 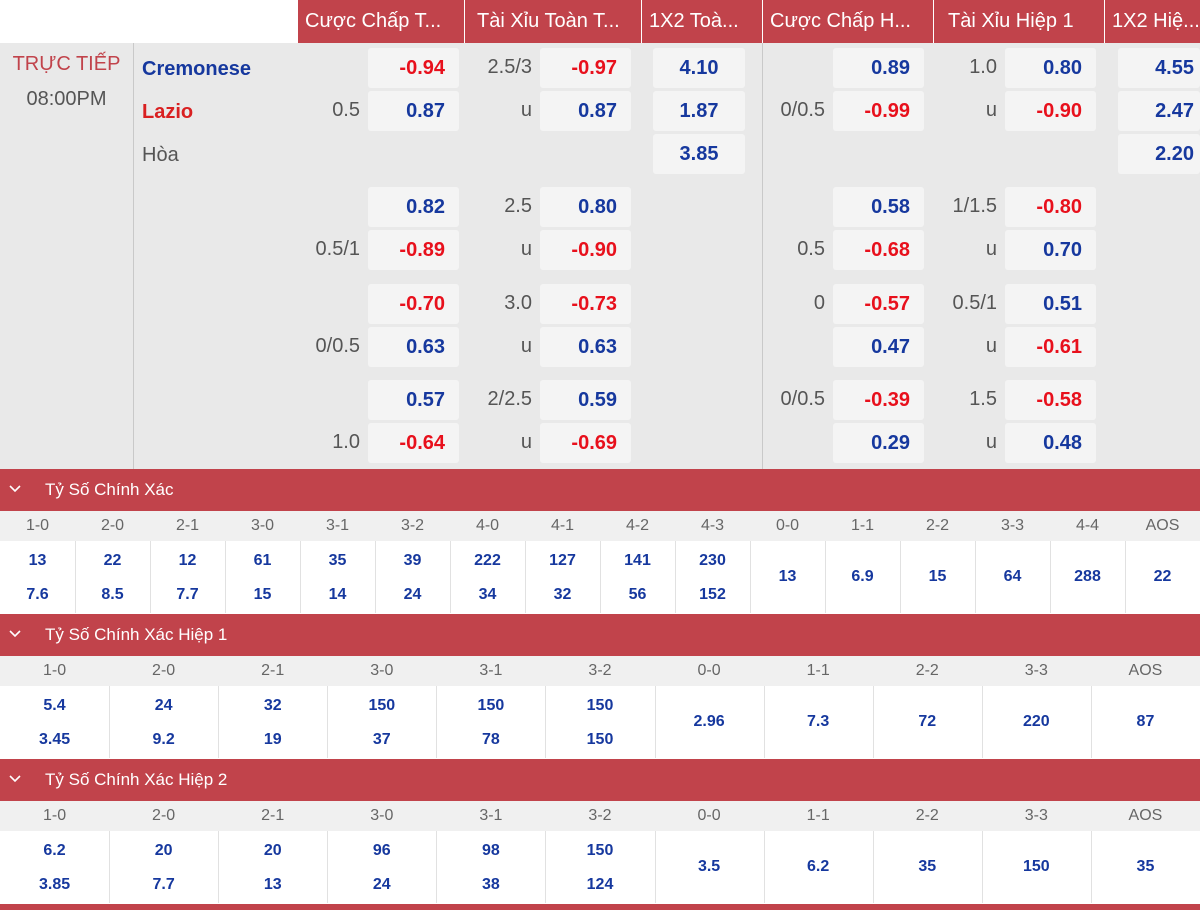 I want to click on home-score-odds: 35, so click(x=337, y=560).